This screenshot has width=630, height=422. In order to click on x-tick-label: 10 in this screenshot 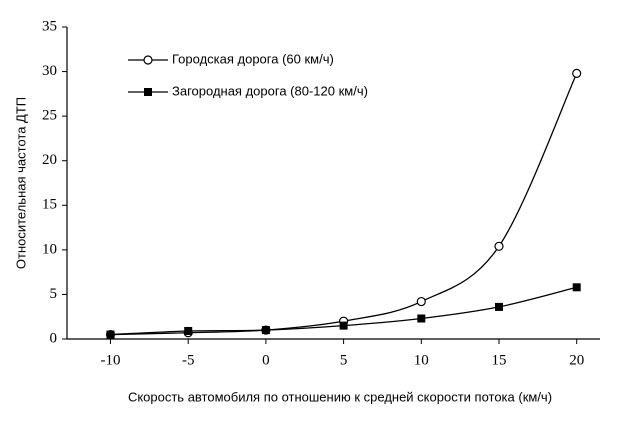, I will do `click(421, 360)`.